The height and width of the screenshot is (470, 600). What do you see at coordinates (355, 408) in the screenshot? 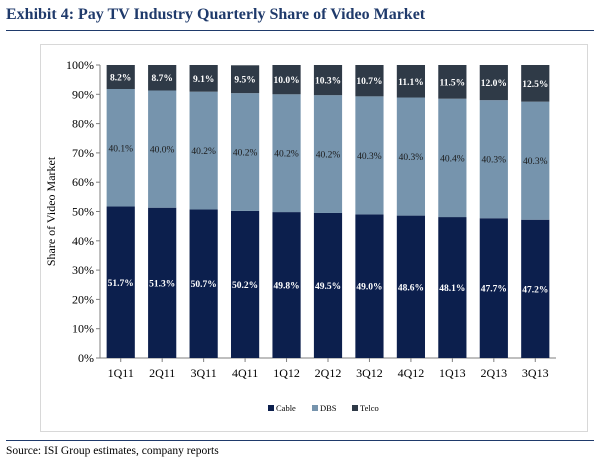
I see `legend-swatch-telco` at bounding box center [355, 408].